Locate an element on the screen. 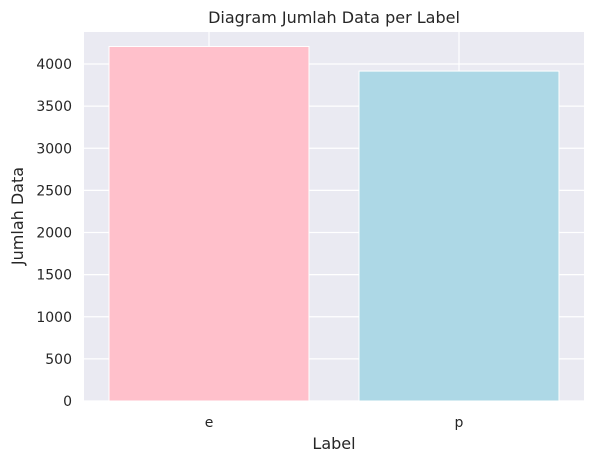 The height and width of the screenshot is (463, 591). x-axis-label: Label is located at coordinates (333, 443).